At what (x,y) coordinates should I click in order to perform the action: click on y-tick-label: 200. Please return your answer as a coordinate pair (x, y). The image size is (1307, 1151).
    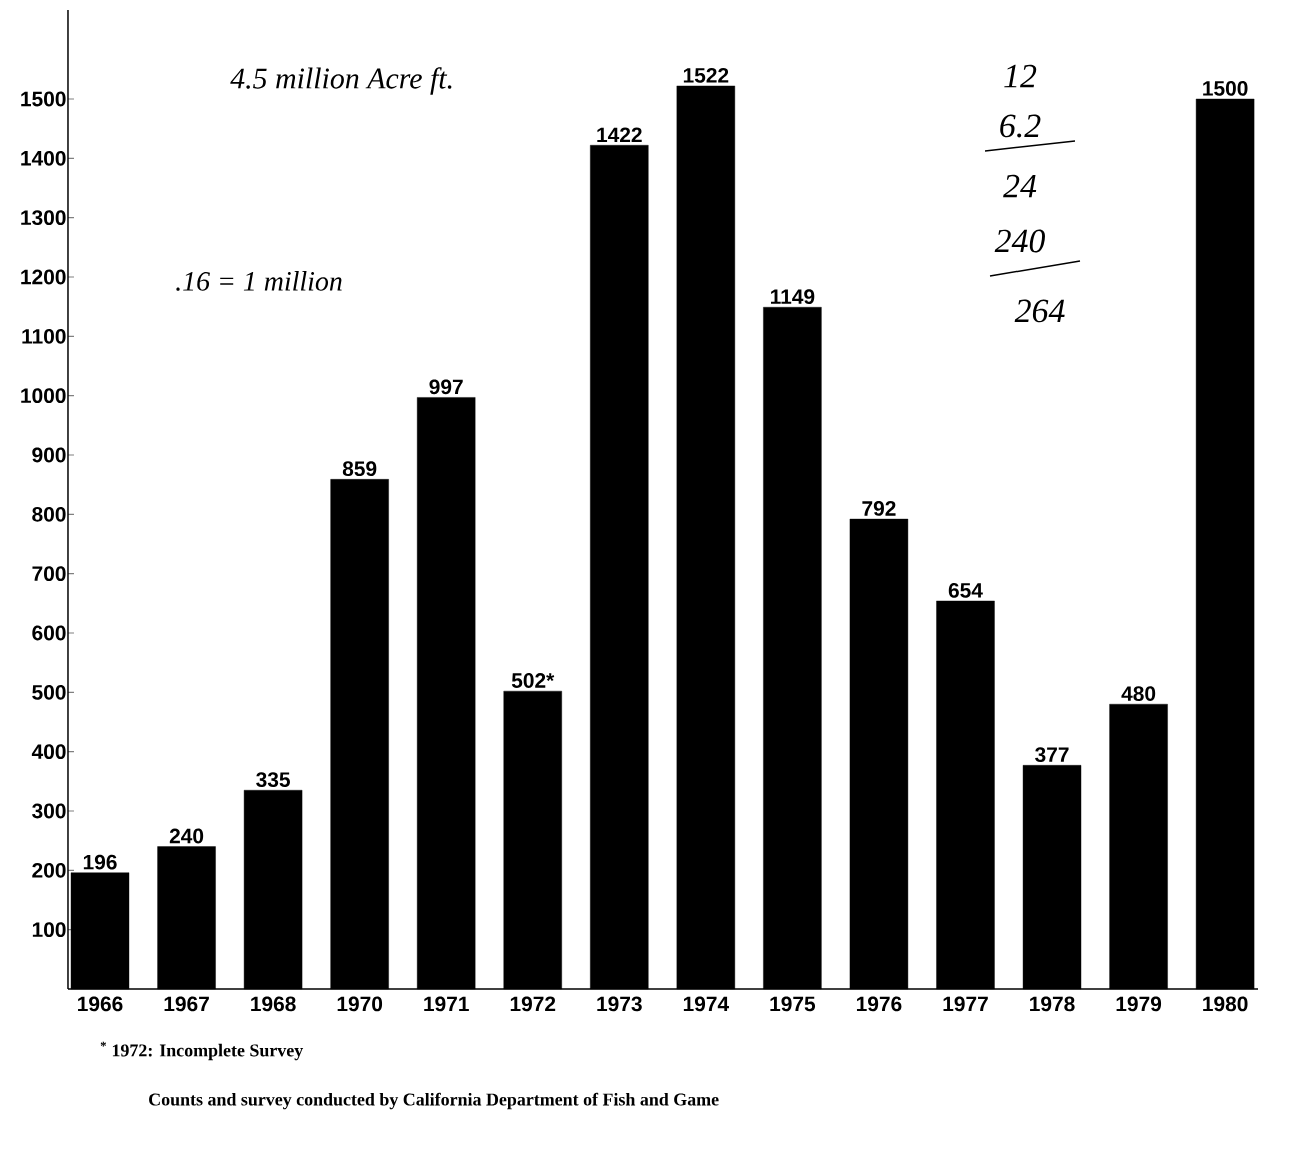
    Looking at the image, I should click on (49, 870).